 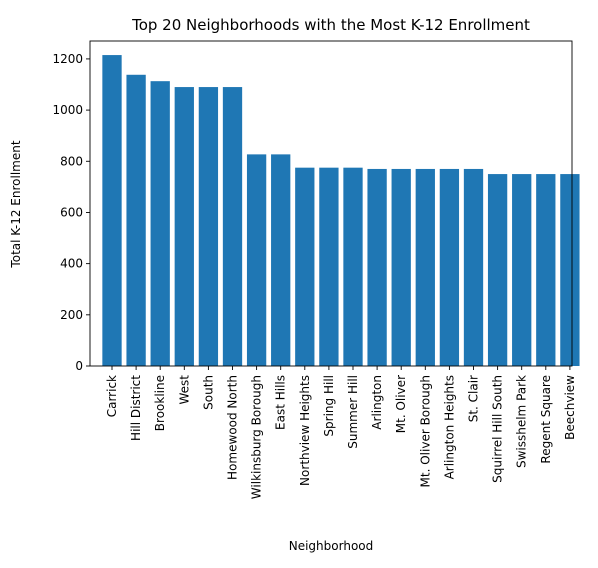 What do you see at coordinates (233, 427) in the screenshot?
I see `x-tick-label-homewood-north: Homewood North` at bounding box center [233, 427].